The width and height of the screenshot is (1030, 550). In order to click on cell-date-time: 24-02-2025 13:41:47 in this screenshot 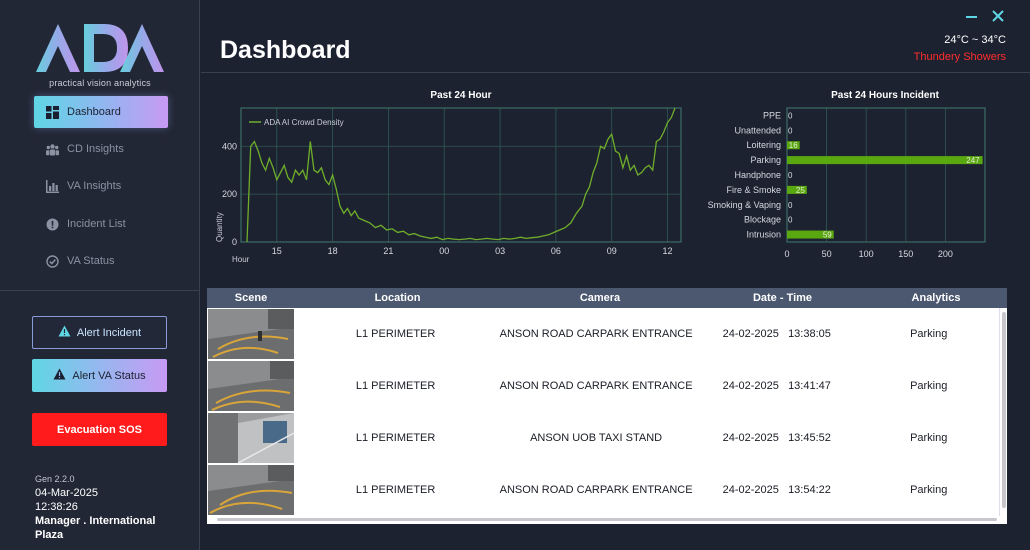, I will do `click(776, 386)`.